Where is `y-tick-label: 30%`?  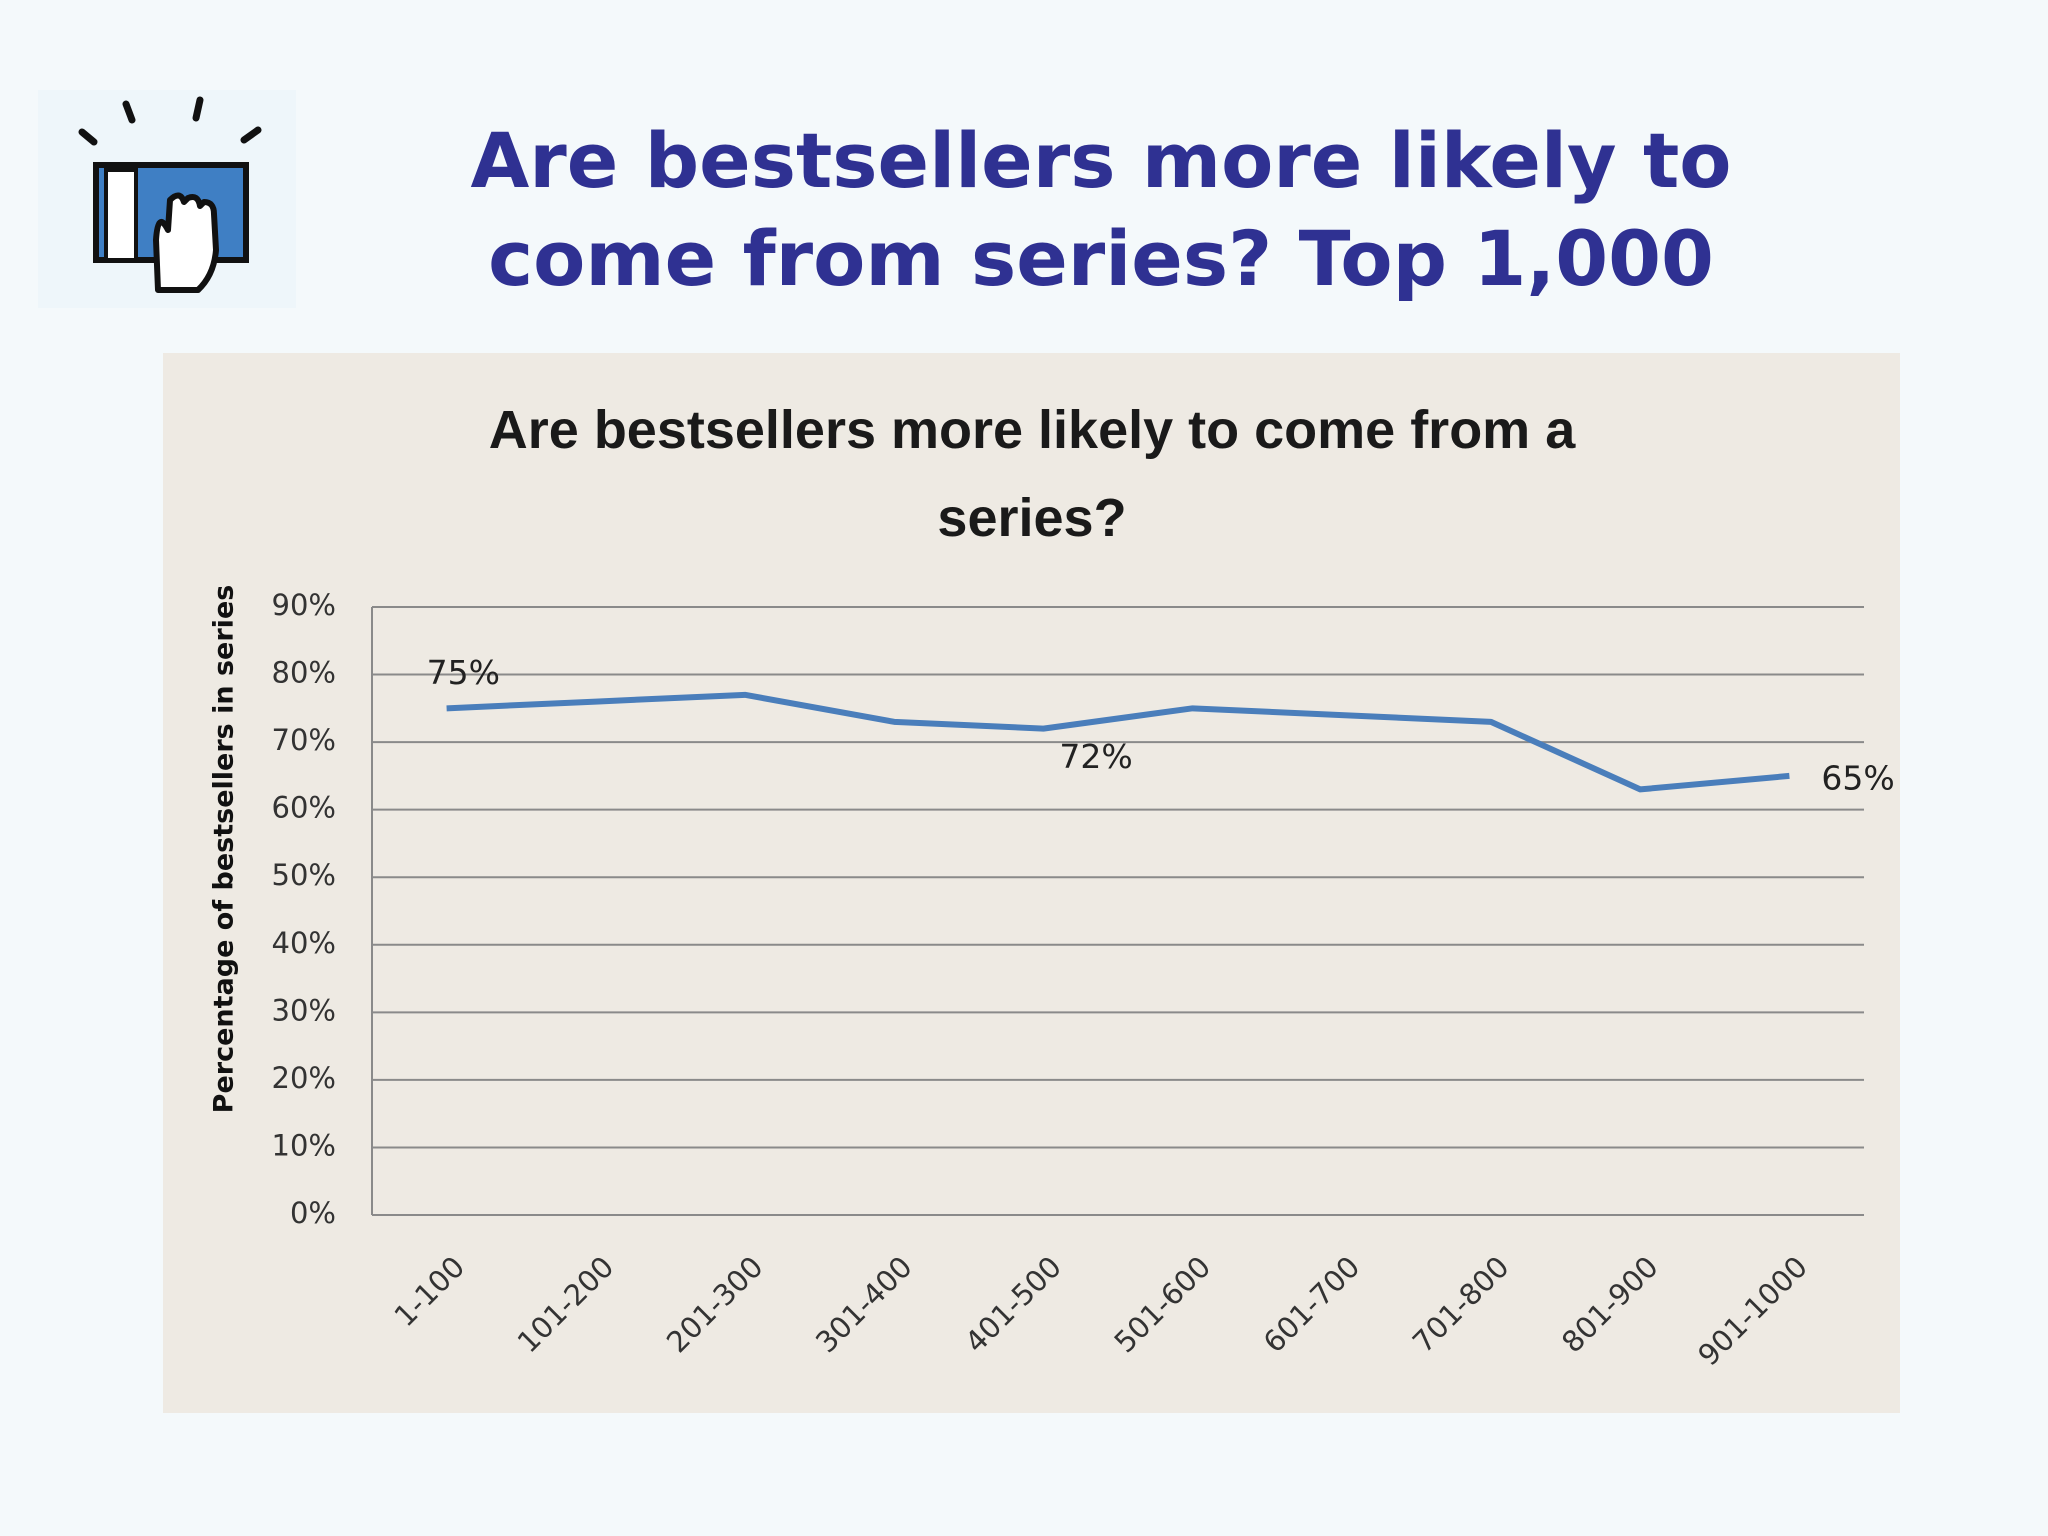 y-tick-label: 30% is located at coordinates (304, 1010).